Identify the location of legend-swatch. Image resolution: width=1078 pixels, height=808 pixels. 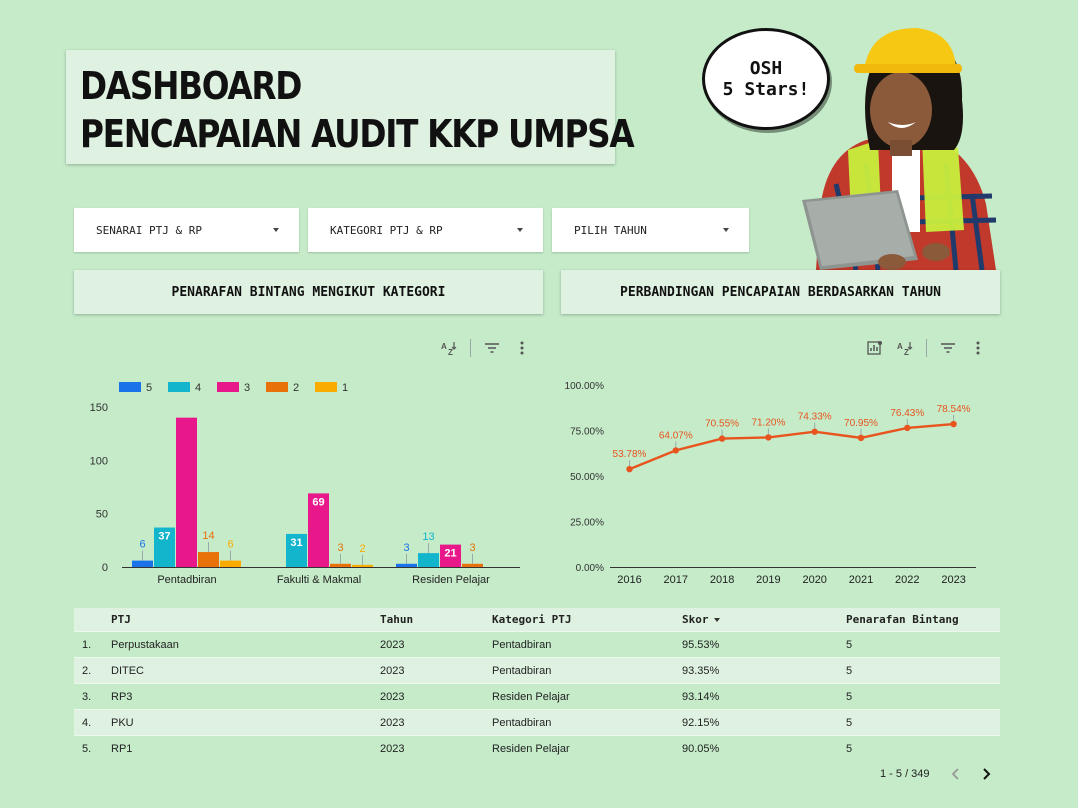
(277, 387).